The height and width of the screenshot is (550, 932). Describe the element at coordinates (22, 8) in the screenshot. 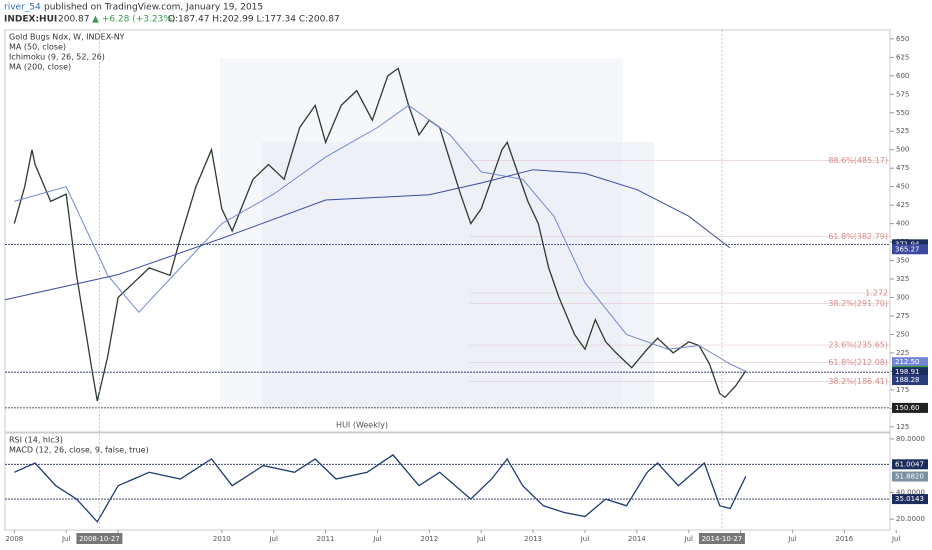

I see `author: river_54` at that location.